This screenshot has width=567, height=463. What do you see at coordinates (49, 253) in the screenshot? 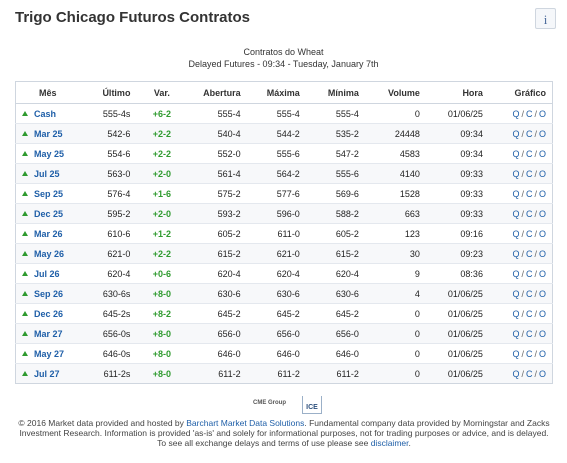
I see `contract-link: May 26` at bounding box center [49, 253].